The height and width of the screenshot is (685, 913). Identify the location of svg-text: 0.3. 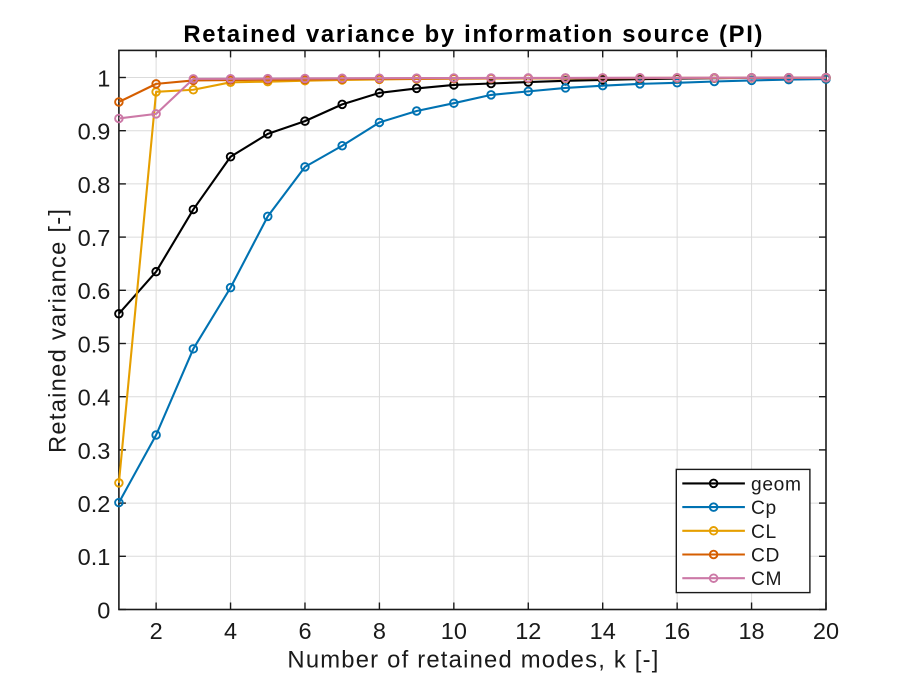
(94, 451).